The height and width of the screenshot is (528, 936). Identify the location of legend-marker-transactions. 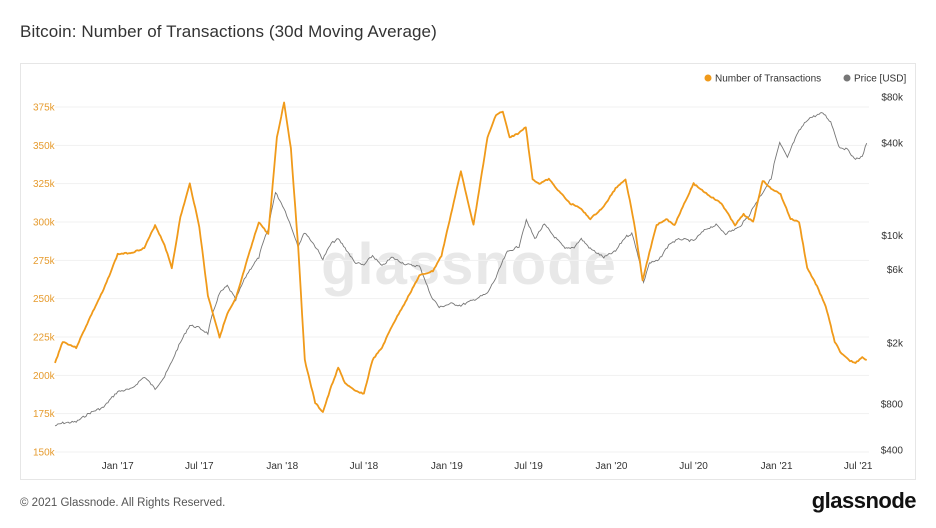
(708, 78).